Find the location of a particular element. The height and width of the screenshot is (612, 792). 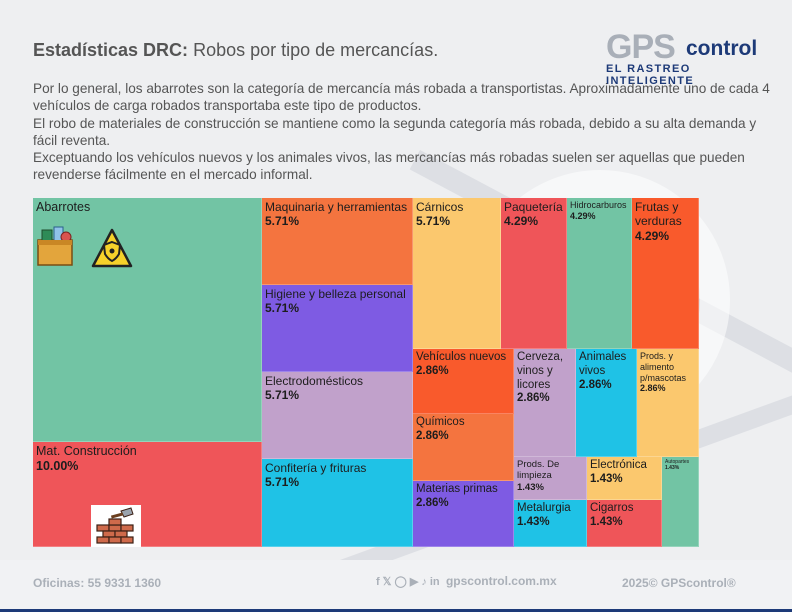

treemap-cell-cigarros: Cigarros 1.43% is located at coordinates (624, 523).